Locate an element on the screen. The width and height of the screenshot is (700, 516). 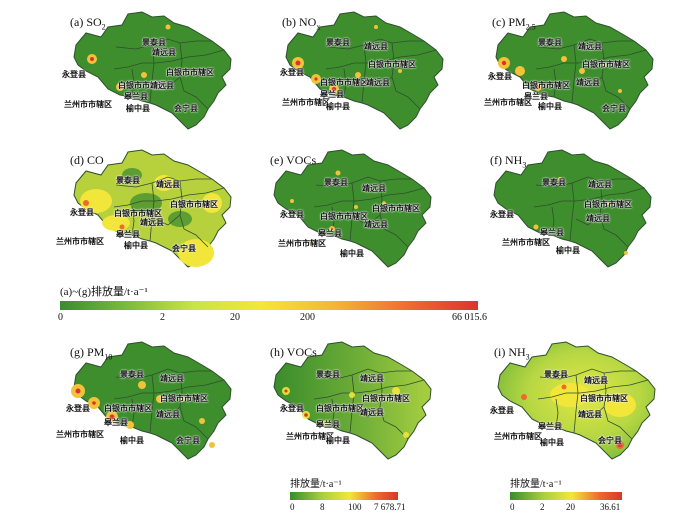
panel-title: (f) NH3 is located at coordinates (508, 161).